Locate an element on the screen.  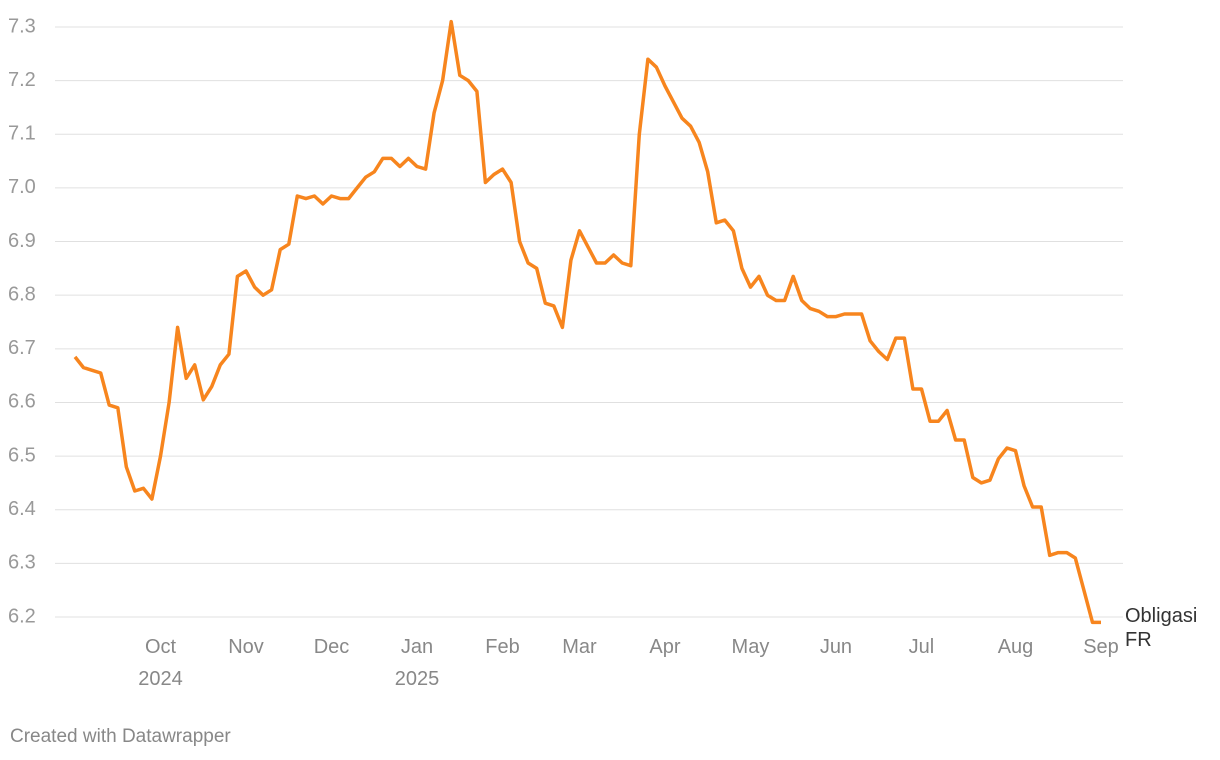
x-tick-label: Jul is located at coordinates (922, 647).